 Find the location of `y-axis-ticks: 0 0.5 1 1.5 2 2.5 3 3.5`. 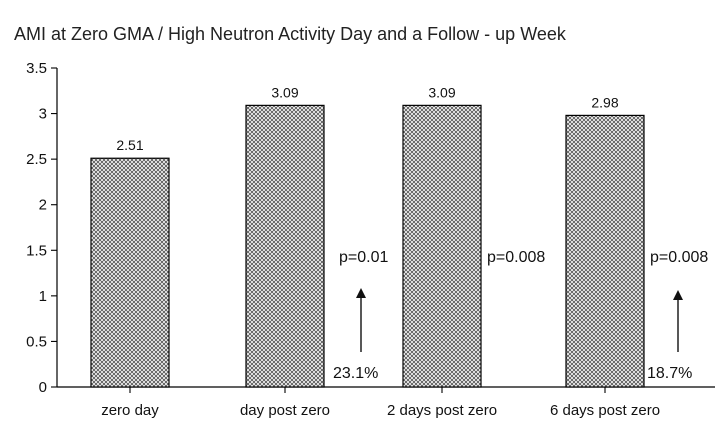

y-axis-ticks: 0 0.5 1 1.5 2 2.5 3 3.5 is located at coordinates (41, 228).